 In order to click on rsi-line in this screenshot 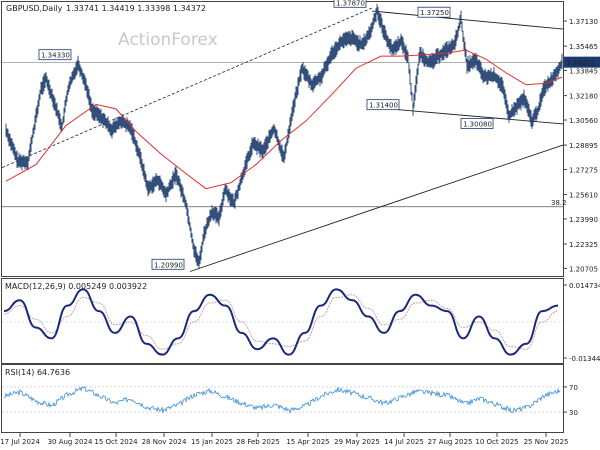, I will do `click(282, 399)`.